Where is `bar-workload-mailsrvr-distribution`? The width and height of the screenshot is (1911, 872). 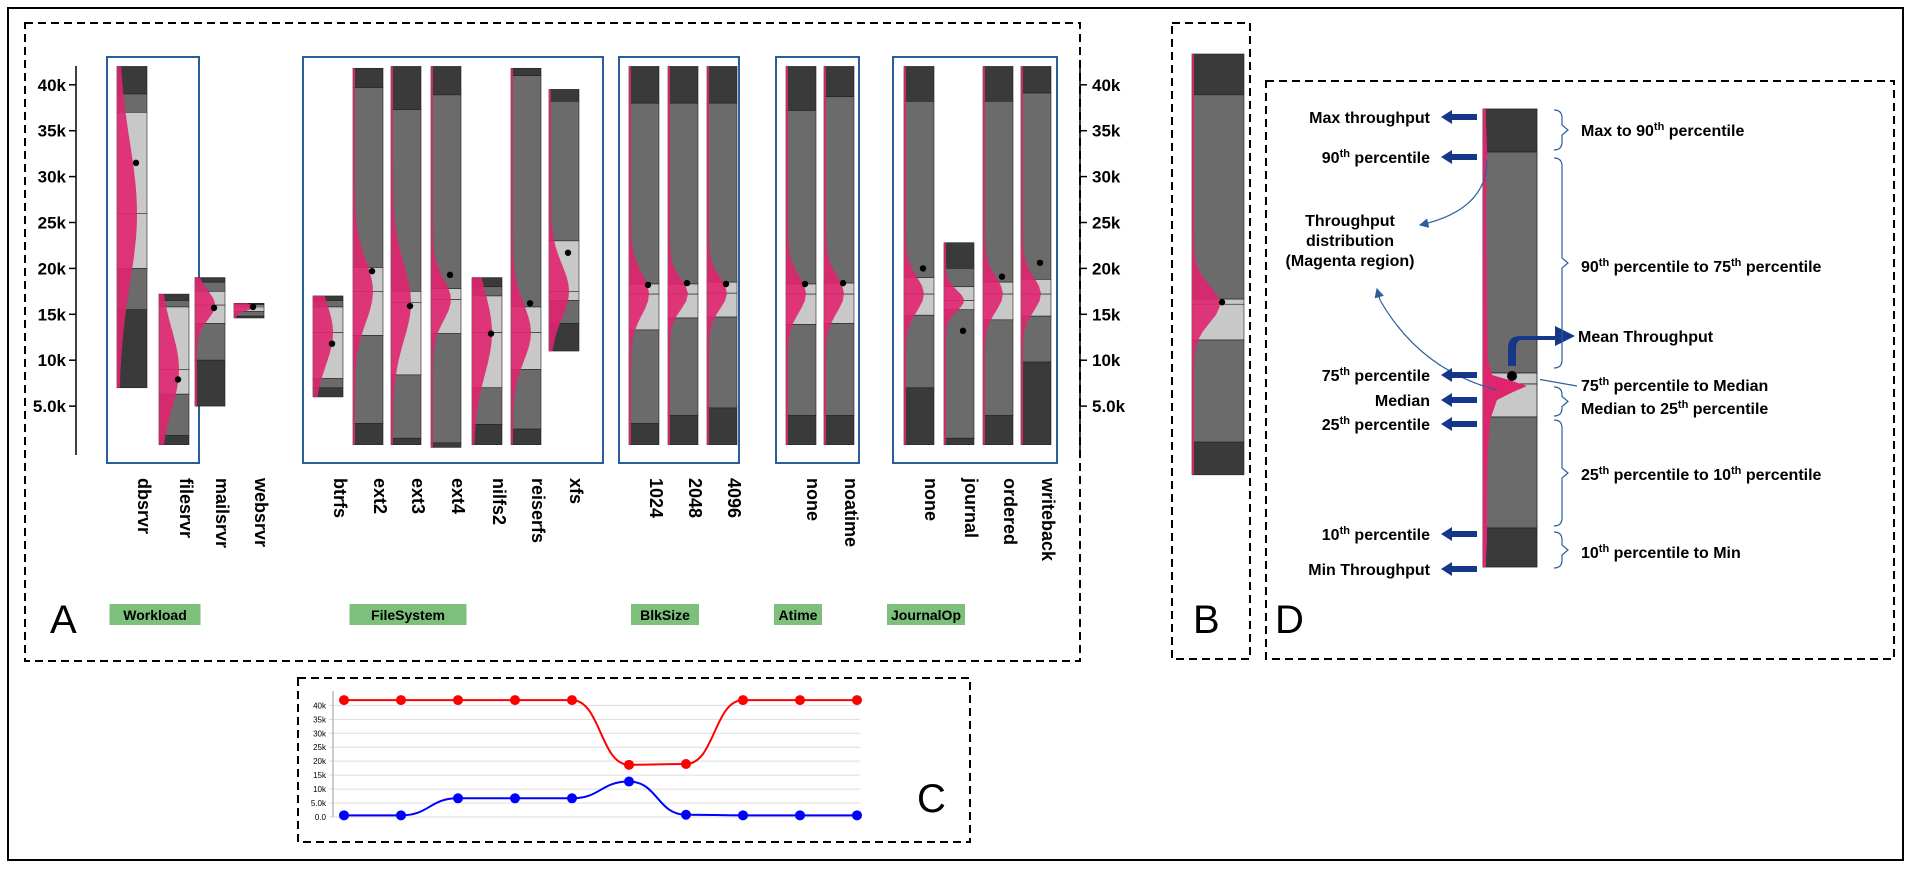 bar-workload-mailsrvr-distribution is located at coordinates (205, 342).